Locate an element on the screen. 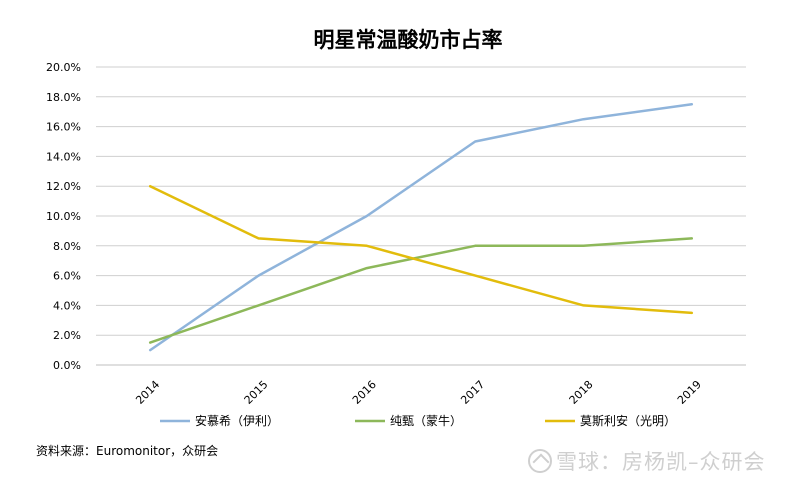  y-tick-label: 6.0% is located at coordinates (67, 276).